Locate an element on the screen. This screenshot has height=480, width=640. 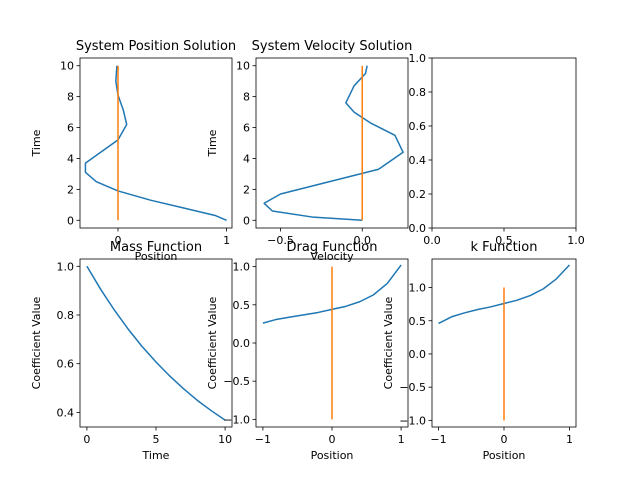
y-tick-label: 0.2 is located at coordinates (418, 194).